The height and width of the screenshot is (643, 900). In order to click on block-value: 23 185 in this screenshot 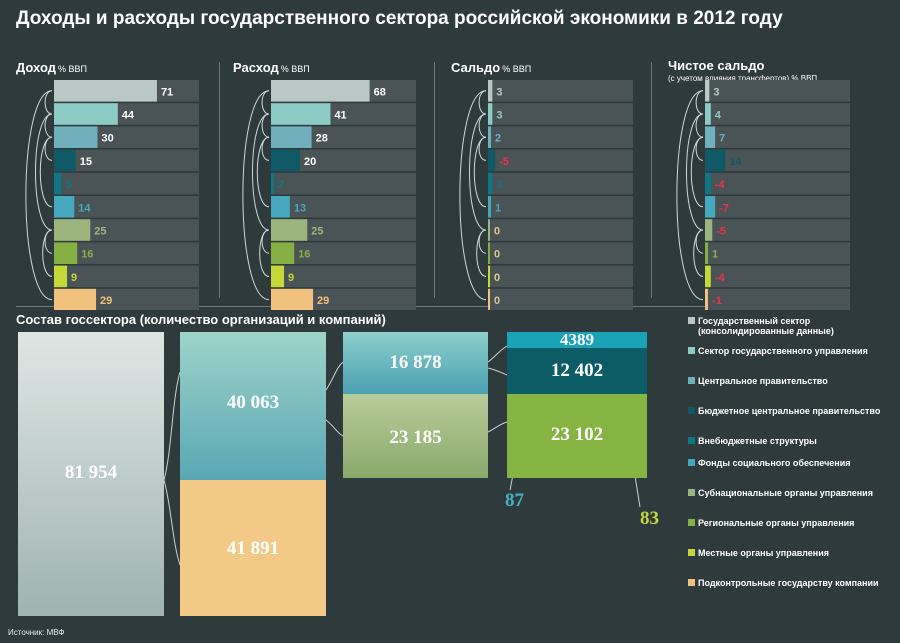, I will do `click(415, 437)`.